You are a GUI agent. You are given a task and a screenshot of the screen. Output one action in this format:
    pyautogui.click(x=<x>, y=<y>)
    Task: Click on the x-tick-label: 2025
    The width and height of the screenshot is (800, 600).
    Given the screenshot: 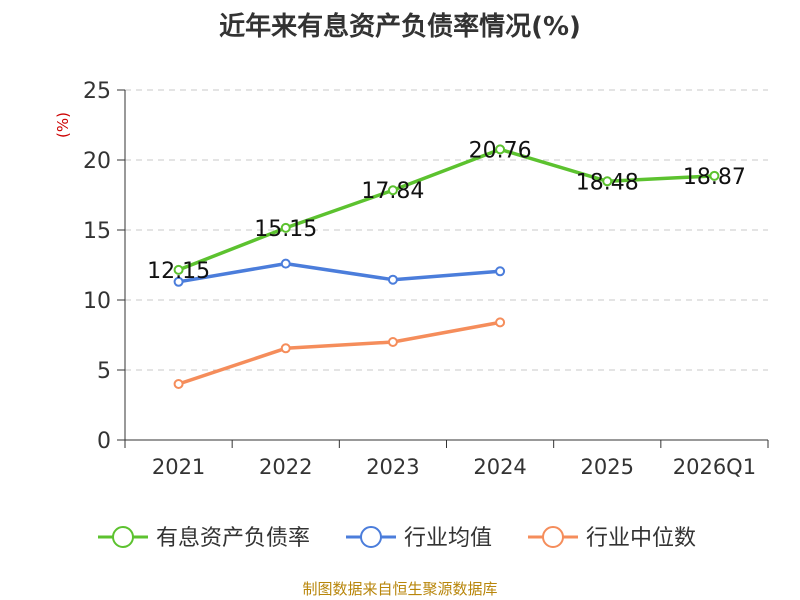 What is the action you would take?
    pyautogui.click(x=607, y=467)
    